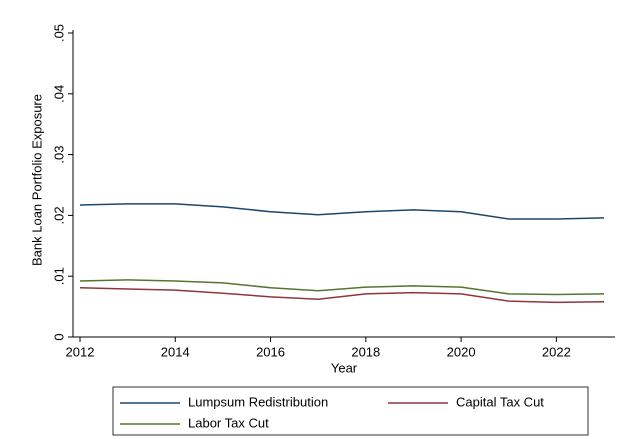  I want to click on y-tick-label: .03, so click(58, 155).